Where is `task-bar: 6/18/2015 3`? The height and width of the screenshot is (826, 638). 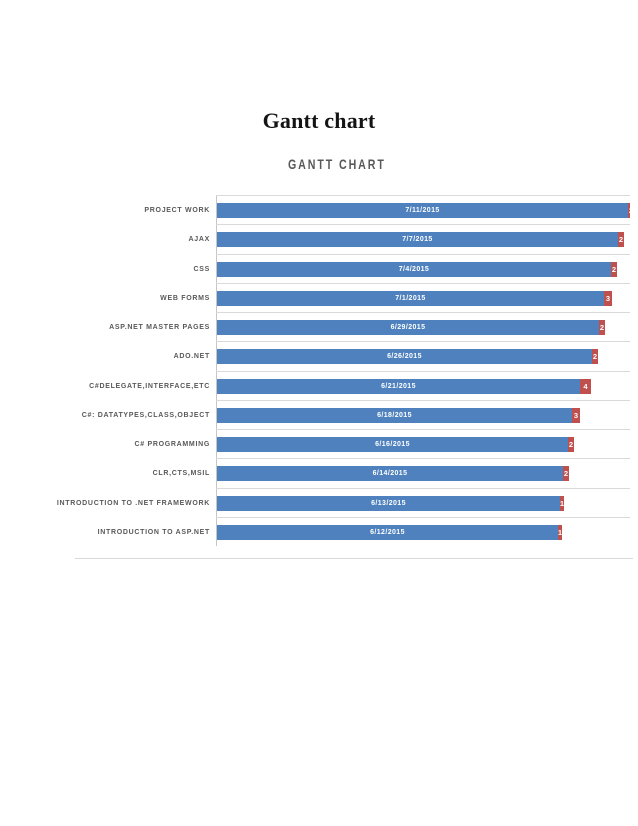 task-bar: 6/18/2015 3 is located at coordinates (398, 415).